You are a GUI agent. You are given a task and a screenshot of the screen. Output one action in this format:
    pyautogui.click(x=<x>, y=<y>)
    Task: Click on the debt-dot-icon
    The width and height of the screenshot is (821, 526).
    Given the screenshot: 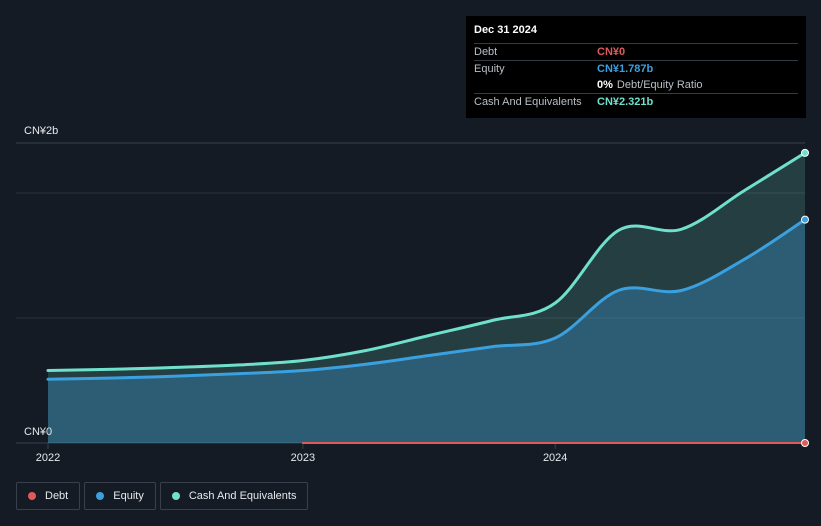 What is the action you would take?
    pyautogui.click(x=32, y=496)
    